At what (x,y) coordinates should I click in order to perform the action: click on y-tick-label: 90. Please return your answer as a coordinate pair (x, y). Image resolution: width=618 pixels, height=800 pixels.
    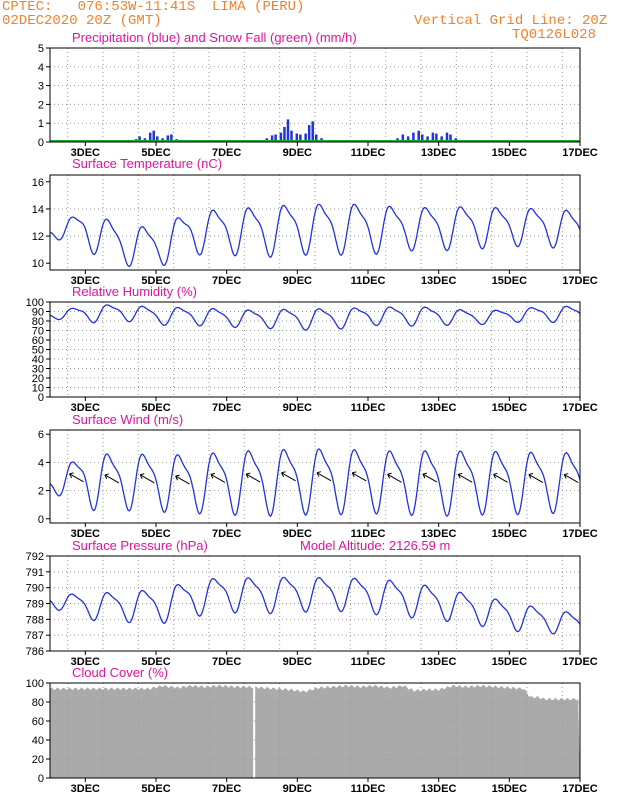
    Looking at the image, I should click on (38, 313).